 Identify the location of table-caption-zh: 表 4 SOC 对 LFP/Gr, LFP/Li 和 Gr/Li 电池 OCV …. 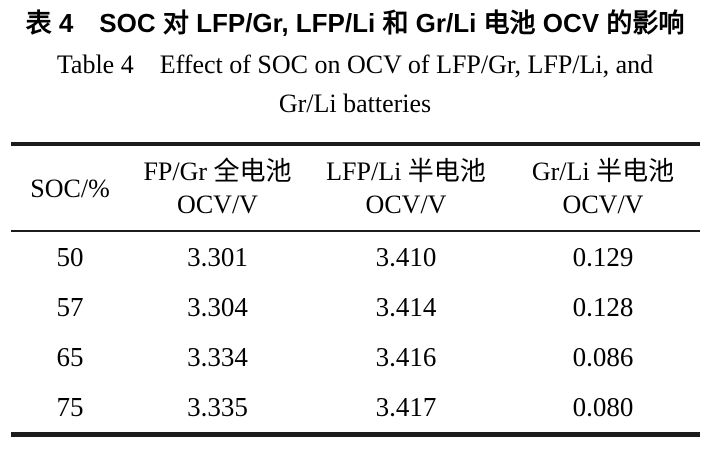
(355, 23).